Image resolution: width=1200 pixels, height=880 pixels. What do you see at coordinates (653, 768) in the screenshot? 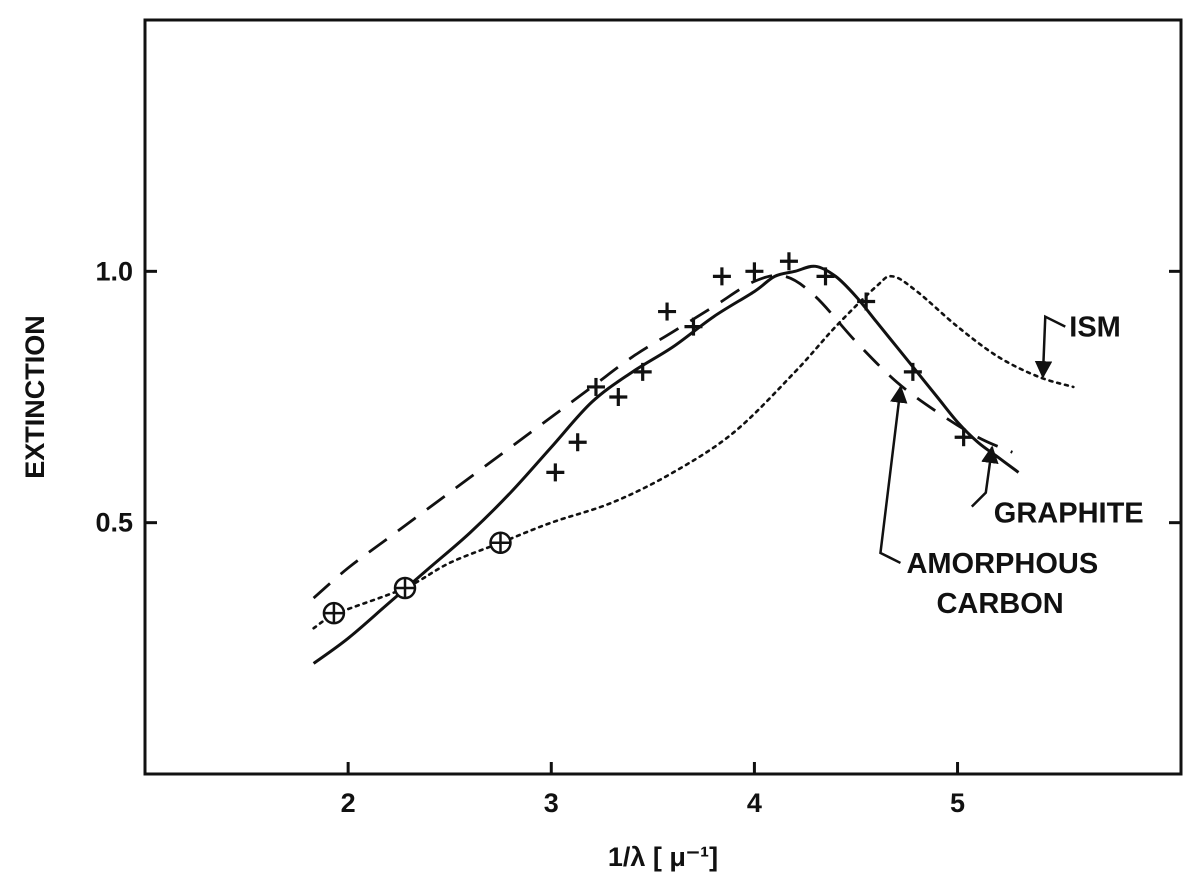
I see `x-axis-ticks` at bounding box center [653, 768].